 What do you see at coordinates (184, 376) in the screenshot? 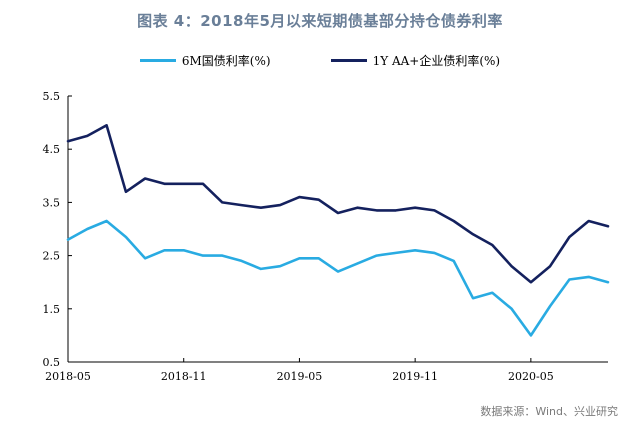
I see `x-tick-label: 2018-11` at bounding box center [184, 376].